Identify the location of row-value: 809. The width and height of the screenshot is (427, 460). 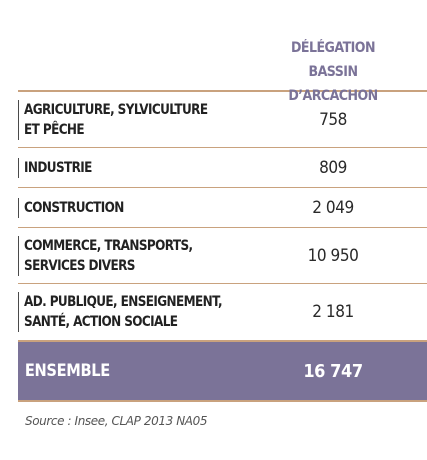
(333, 167).